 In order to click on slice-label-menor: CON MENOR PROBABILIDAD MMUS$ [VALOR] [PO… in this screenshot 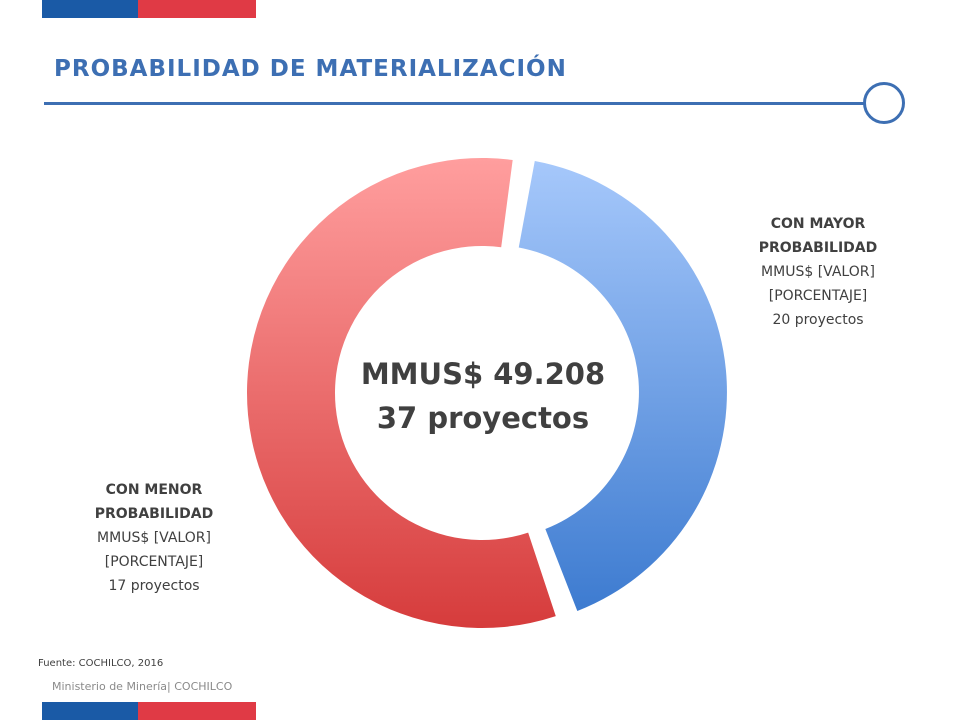, I will do `click(154, 538)`.